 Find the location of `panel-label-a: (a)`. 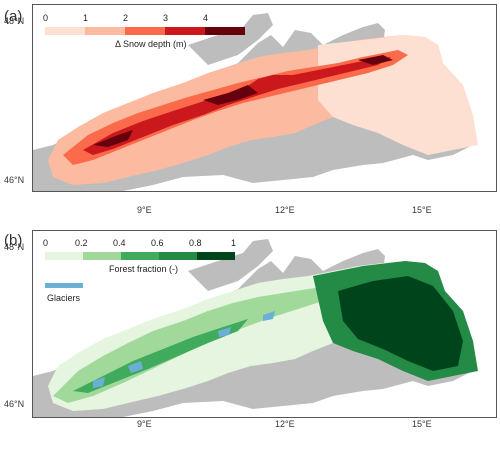

panel-label-a: (a) is located at coordinates (13, 16).